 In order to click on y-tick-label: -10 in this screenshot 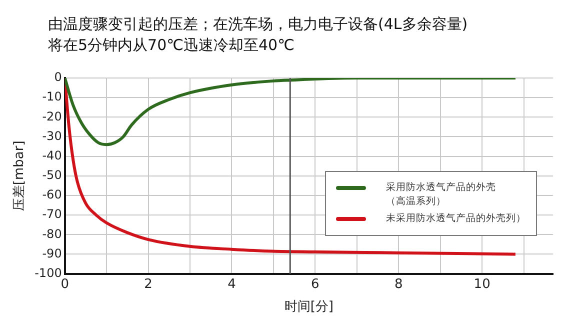, I will do `click(52, 97)`.